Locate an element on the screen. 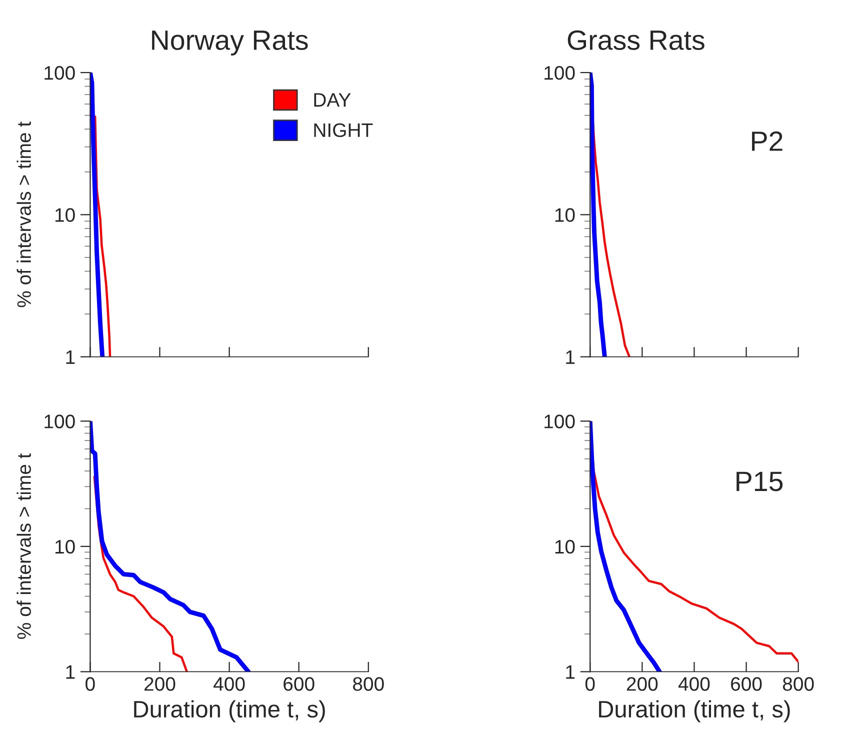 The height and width of the screenshot is (748, 843). legend-label: NIGHT is located at coordinates (343, 130).